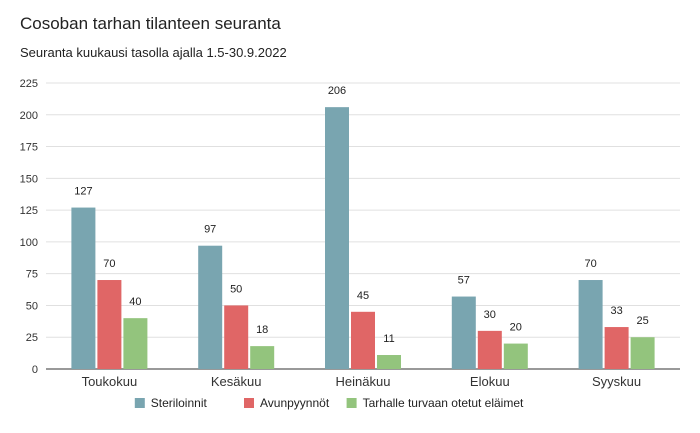  Describe the element at coordinates (616, 381) in the screenshot. I see `x-tick-label: Syyskuu` at that location.